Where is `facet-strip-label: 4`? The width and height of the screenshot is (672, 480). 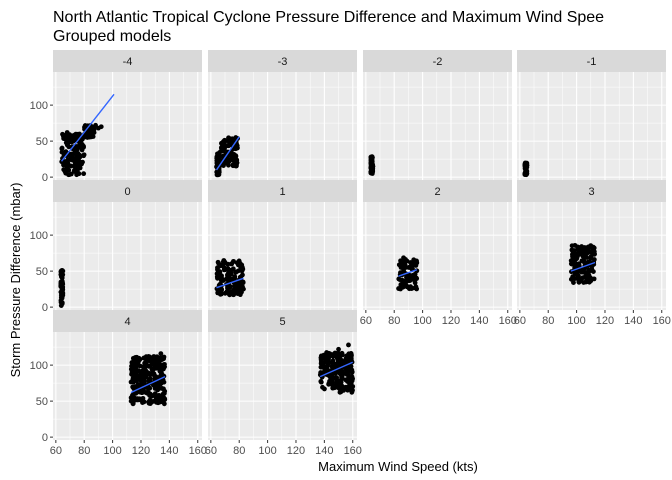 facet-strip-label: 4 is located at coordinates (127, 322).